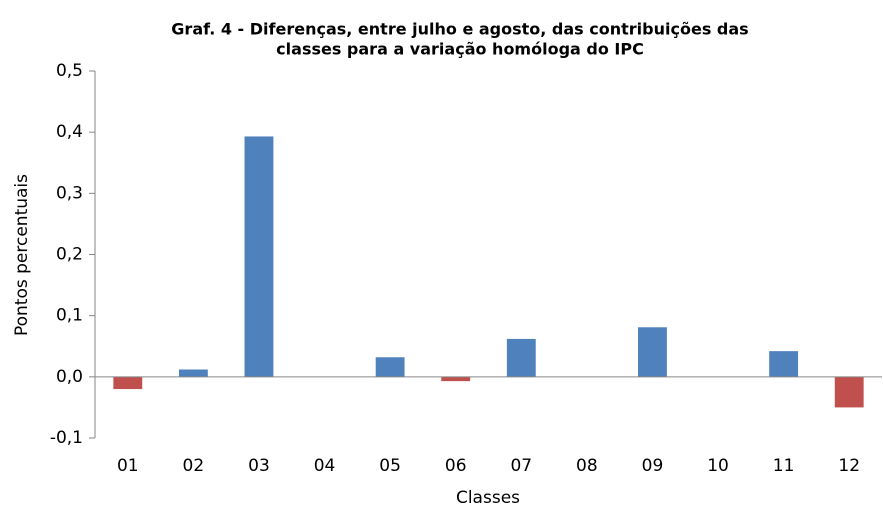 This screenshot has width=883, height=512. I want to click on x-tick-label: 07, so click(521, 466).